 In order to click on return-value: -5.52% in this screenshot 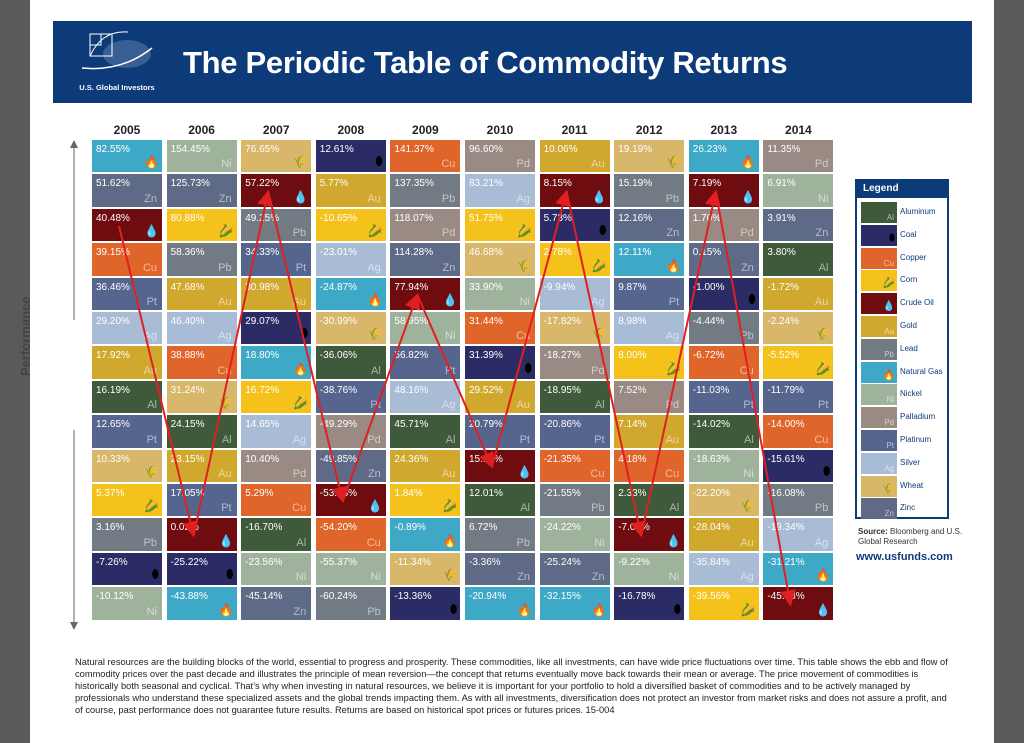, I will do `click(783, 356)`.